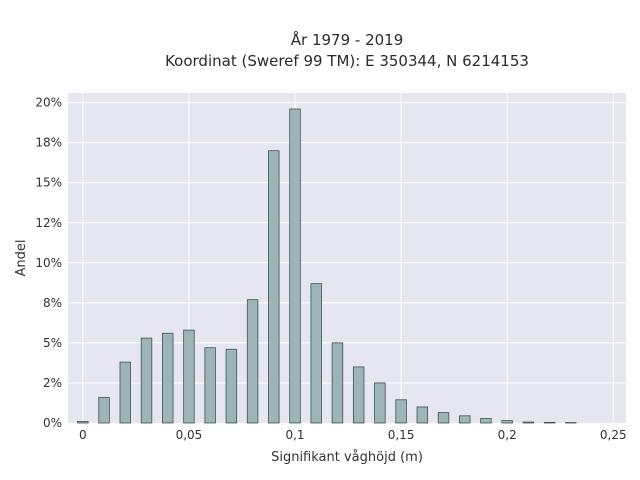 The image size is (640, 480). I want to click on y-tick-label: 0%, so click(52, 423).